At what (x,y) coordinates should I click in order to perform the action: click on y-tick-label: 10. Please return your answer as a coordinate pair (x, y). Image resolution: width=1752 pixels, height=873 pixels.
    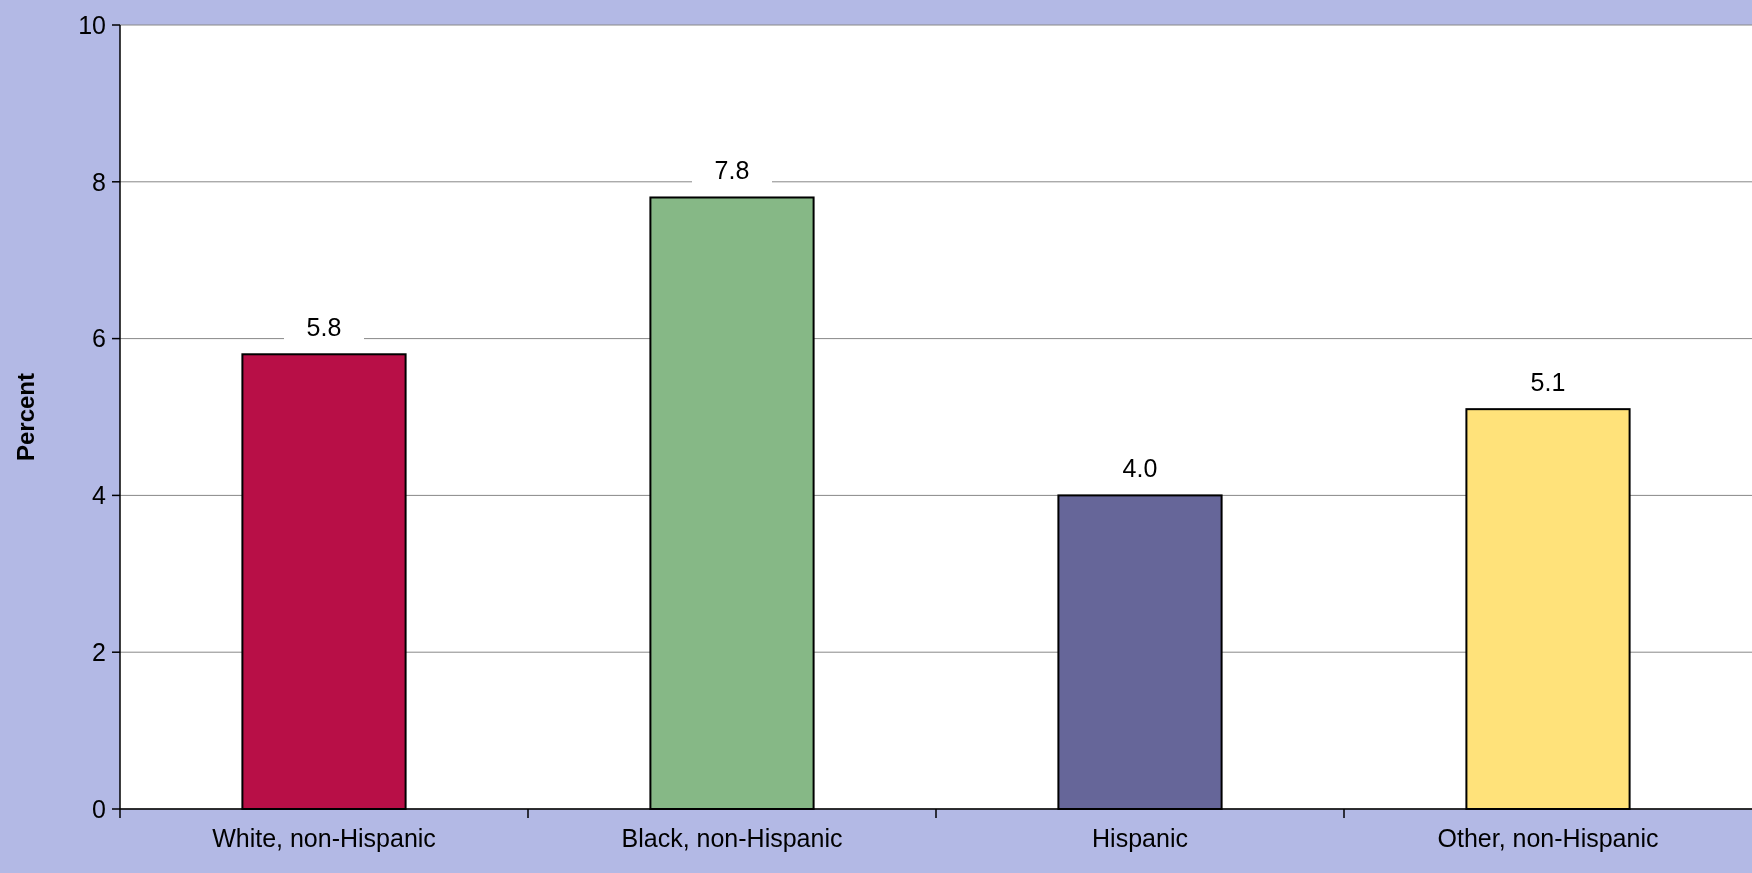
    Looking at the image, I should click on (92, 24).